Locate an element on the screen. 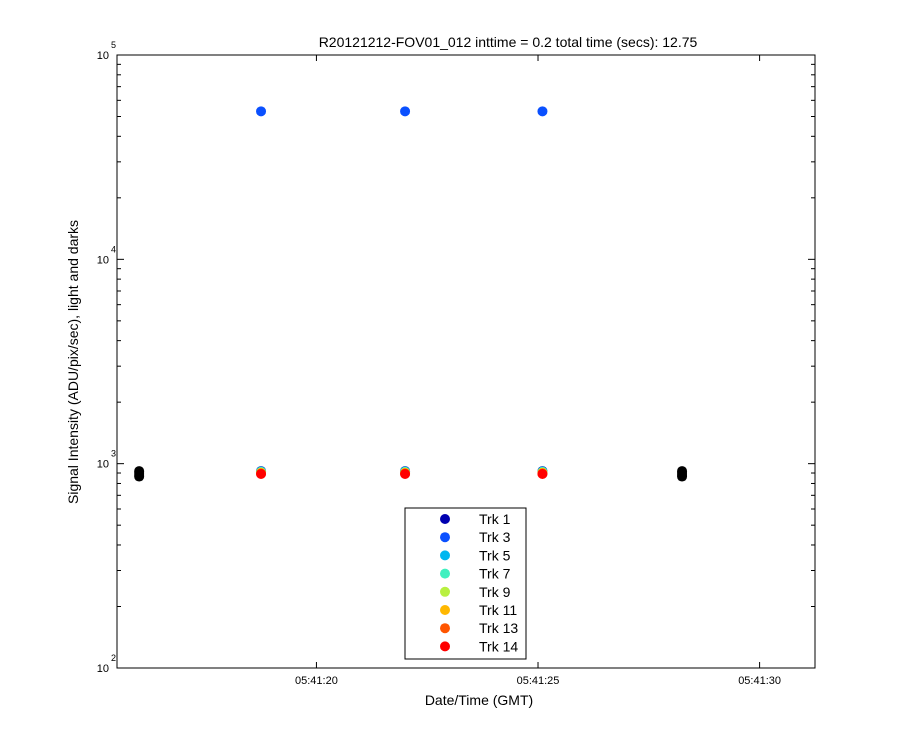  y-tick-exponent: 3 is located at coordinates (113, 454).